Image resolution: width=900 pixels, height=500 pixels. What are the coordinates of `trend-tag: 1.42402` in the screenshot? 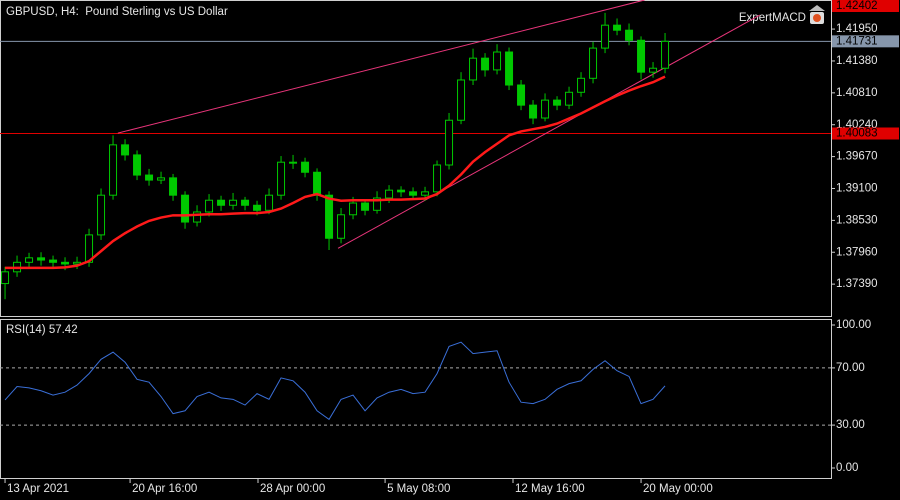 It's located at (857, 6).